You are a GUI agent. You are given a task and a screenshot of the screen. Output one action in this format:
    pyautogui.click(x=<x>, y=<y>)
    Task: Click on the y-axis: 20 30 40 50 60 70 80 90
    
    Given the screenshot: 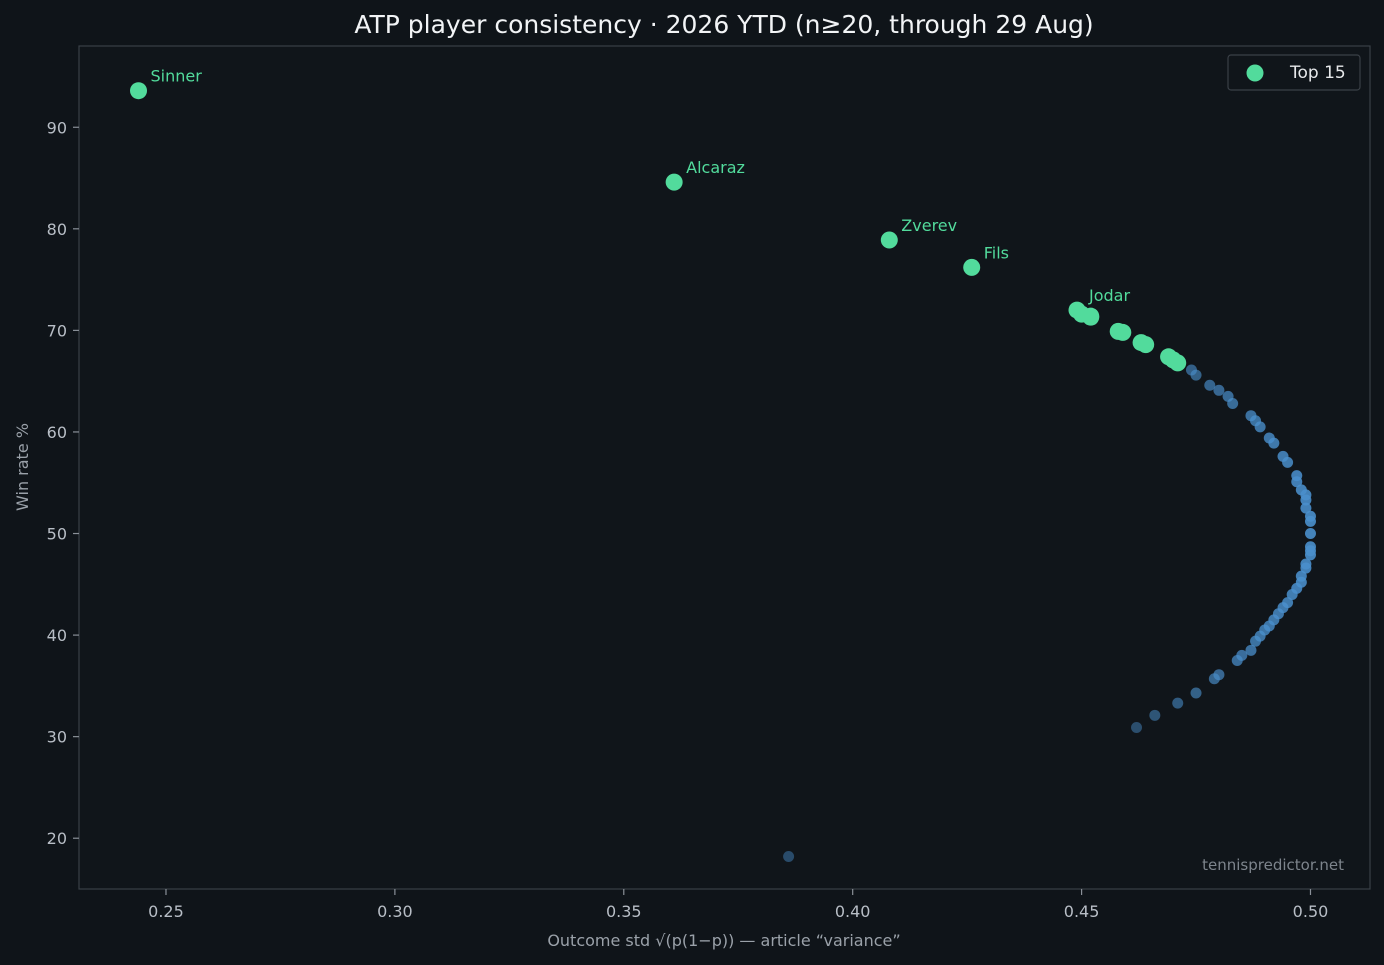 What is the action you would take?
    pyautogui.click(x=63, y=483)
    